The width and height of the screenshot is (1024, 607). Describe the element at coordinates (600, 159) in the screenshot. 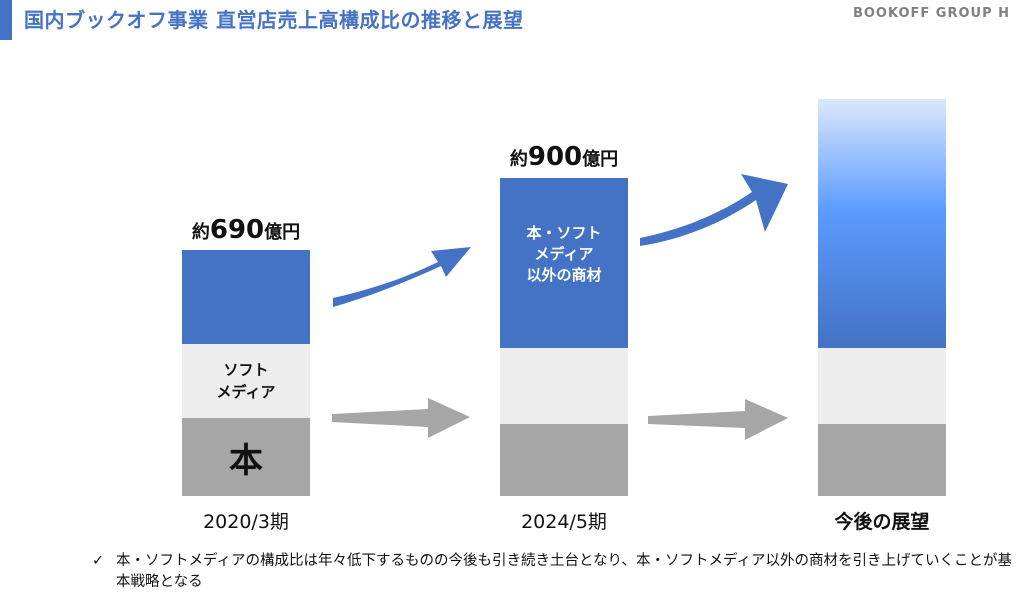

I see `total-unit-2024: 億円` at that location.